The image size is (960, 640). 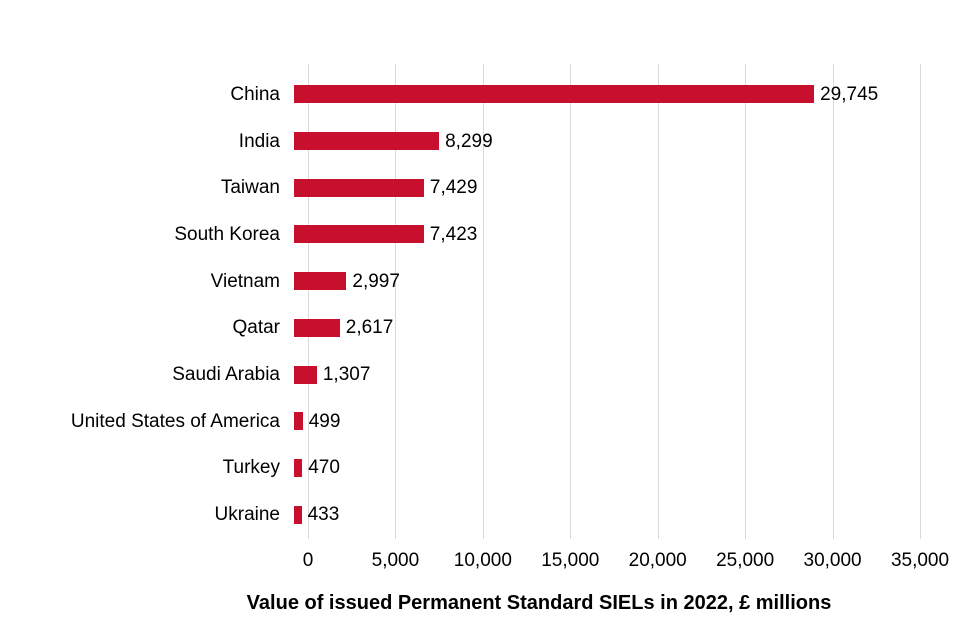 What do you see at coordinates (600, 328) in the screenshot?
I see `bar-track: 2,617` at bounding box center [600, 328].